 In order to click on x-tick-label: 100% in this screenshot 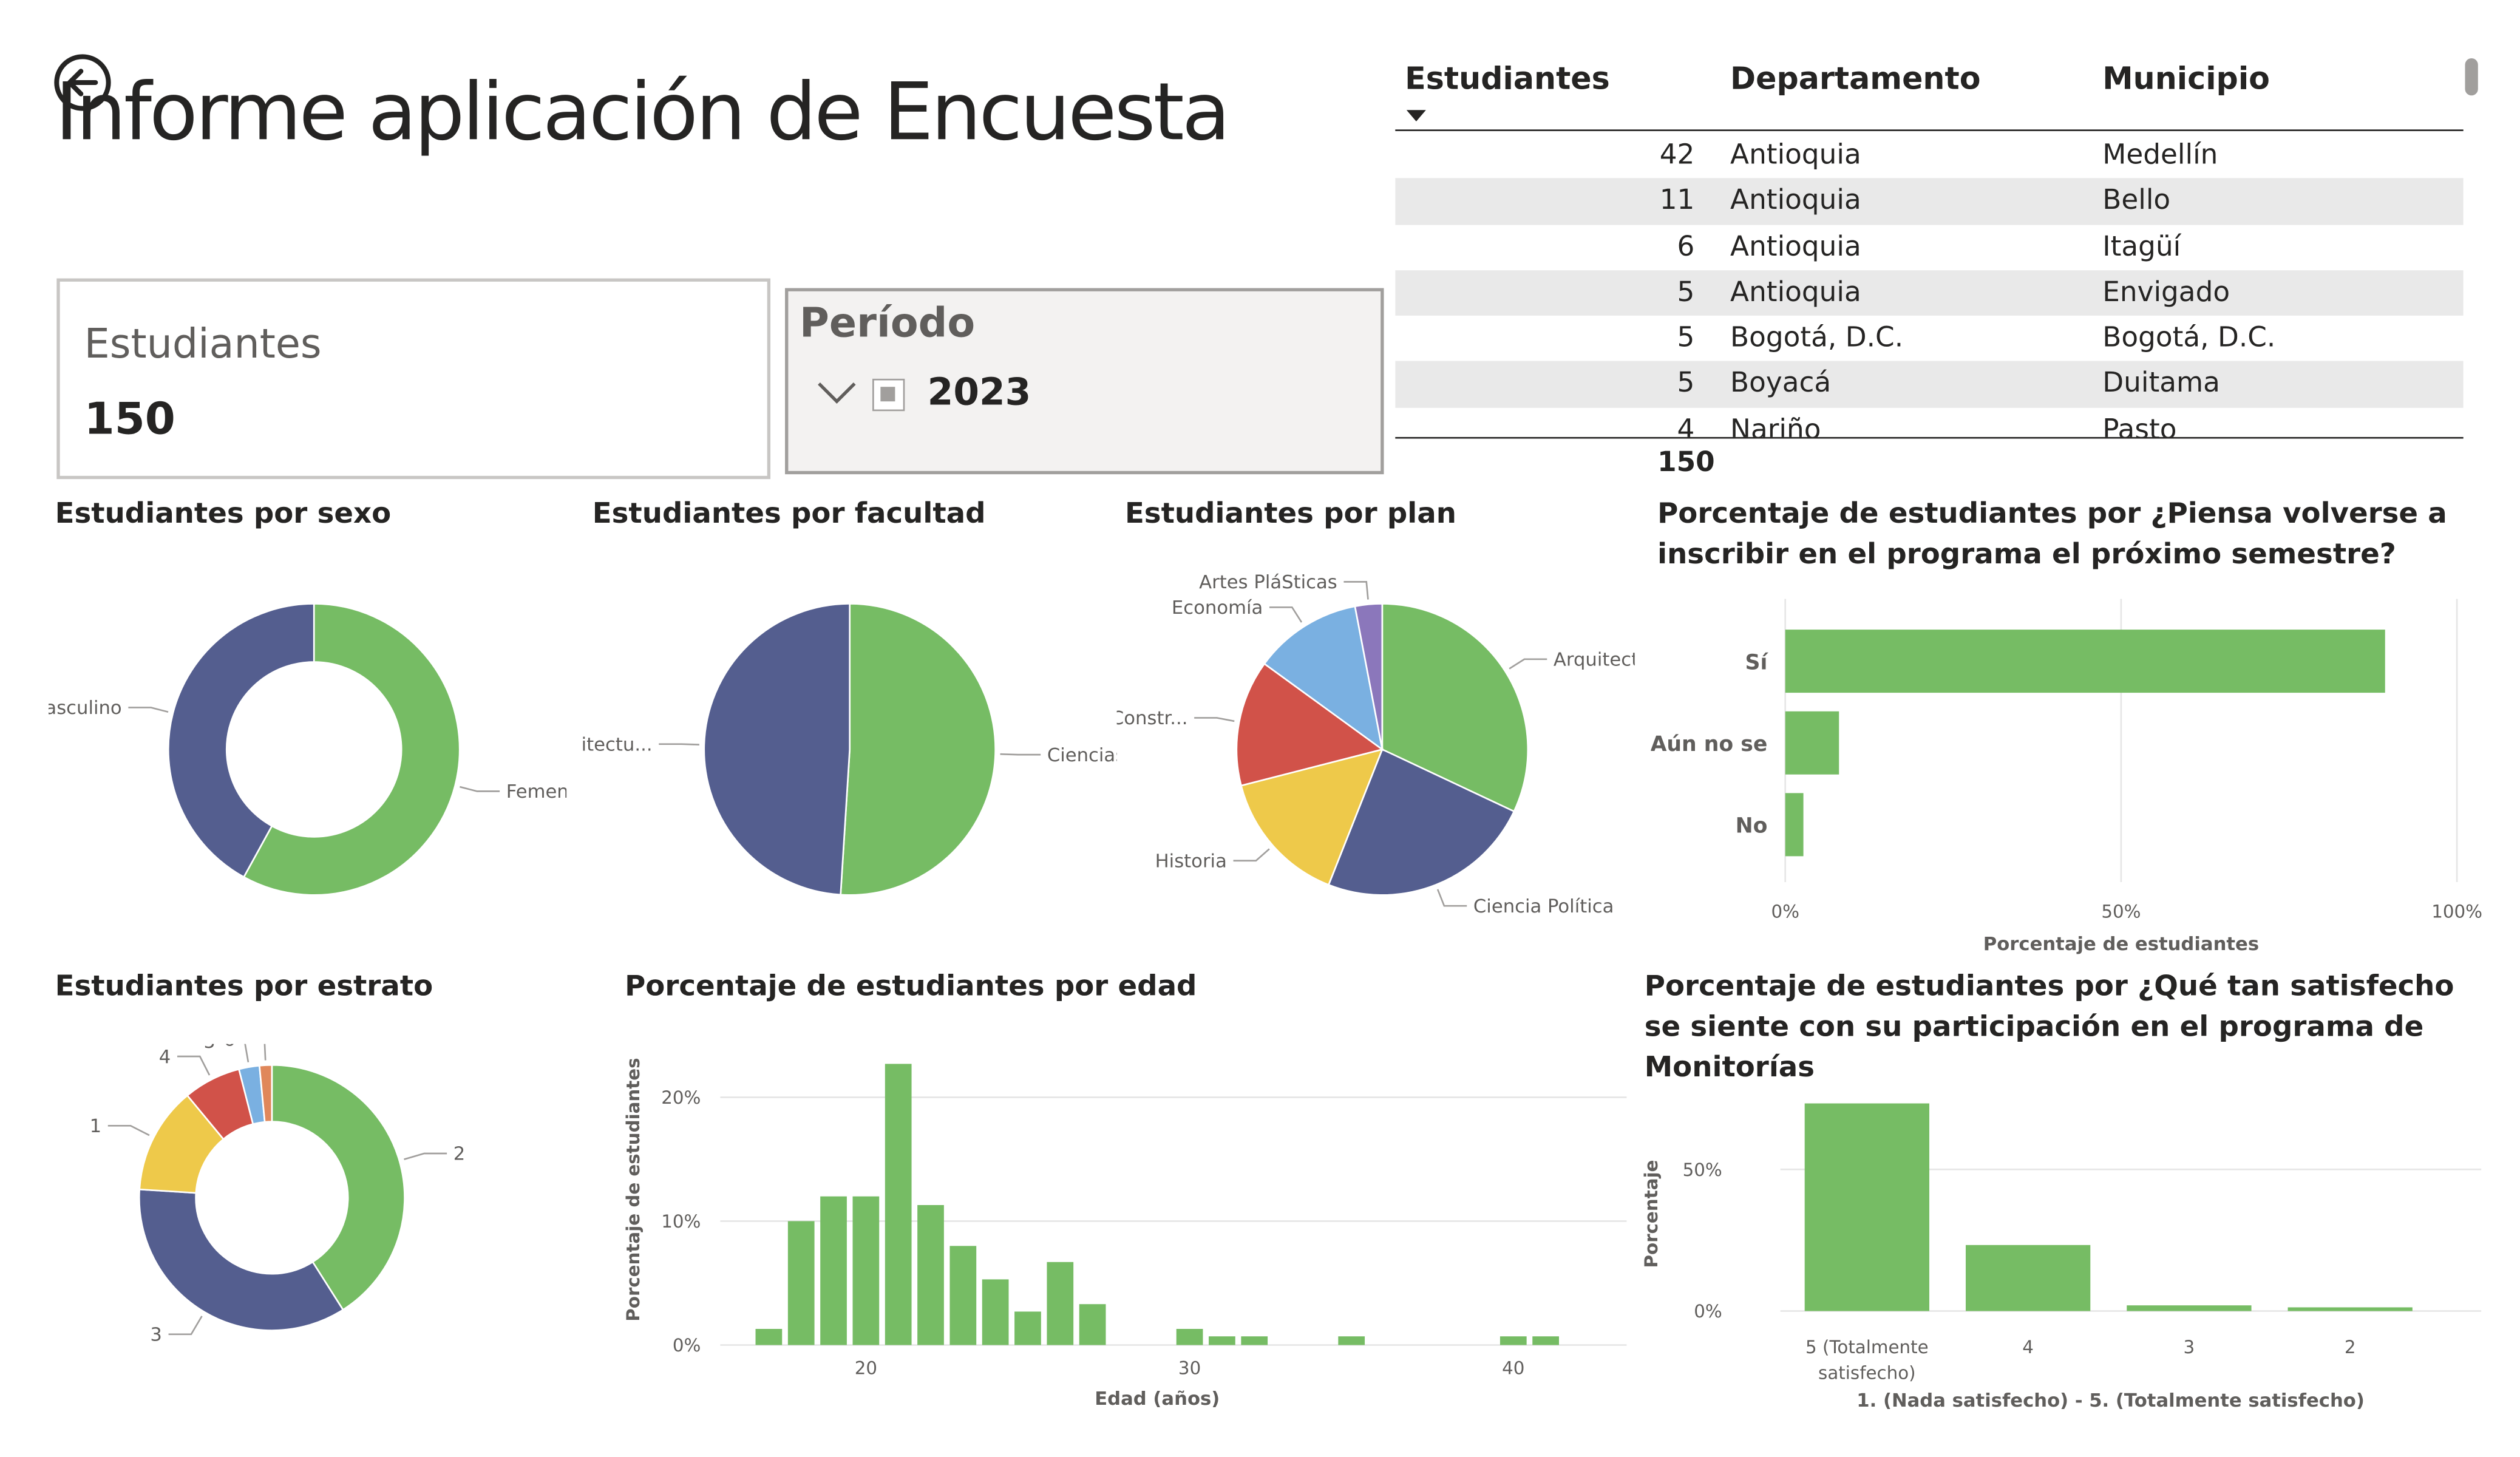, I will do `click(2456, 912)`.